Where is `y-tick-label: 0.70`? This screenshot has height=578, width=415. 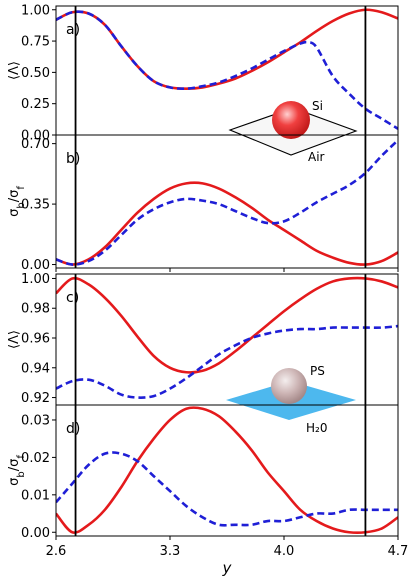
y-tick-label: 0.70 is located at coordinates (35, 144).